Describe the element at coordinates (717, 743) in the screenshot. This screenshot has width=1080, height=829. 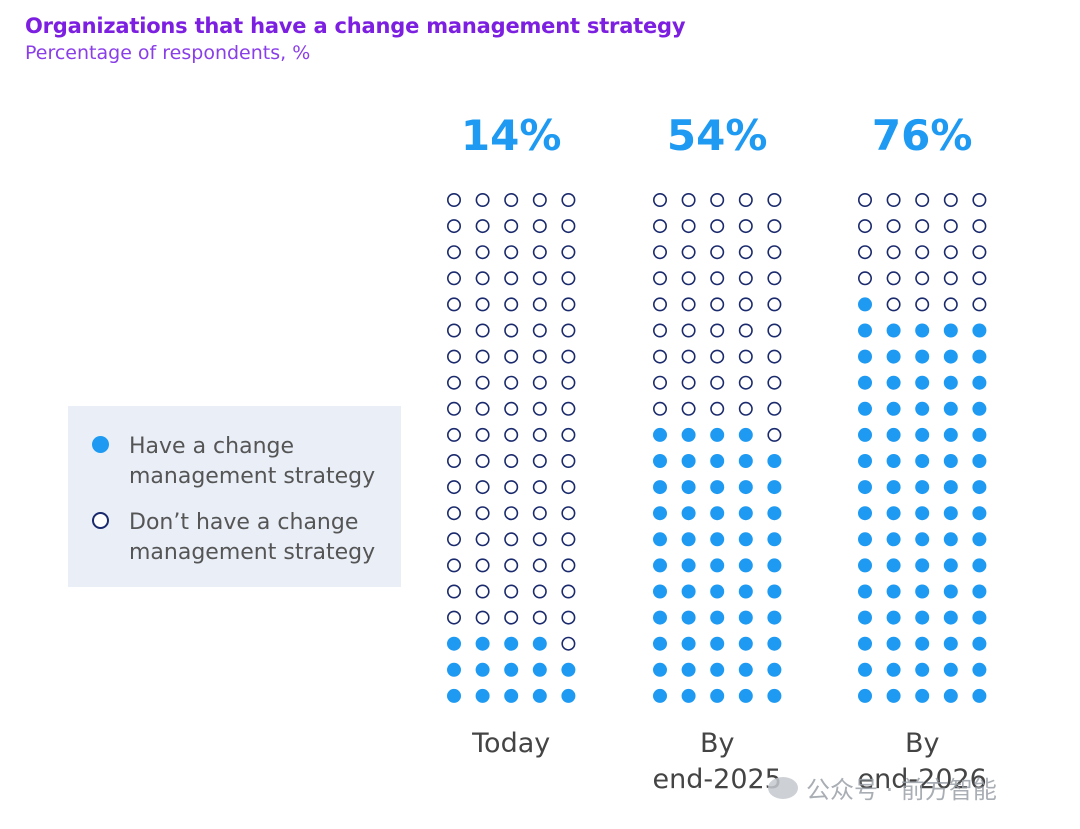
I see `category-label: By` at that location.